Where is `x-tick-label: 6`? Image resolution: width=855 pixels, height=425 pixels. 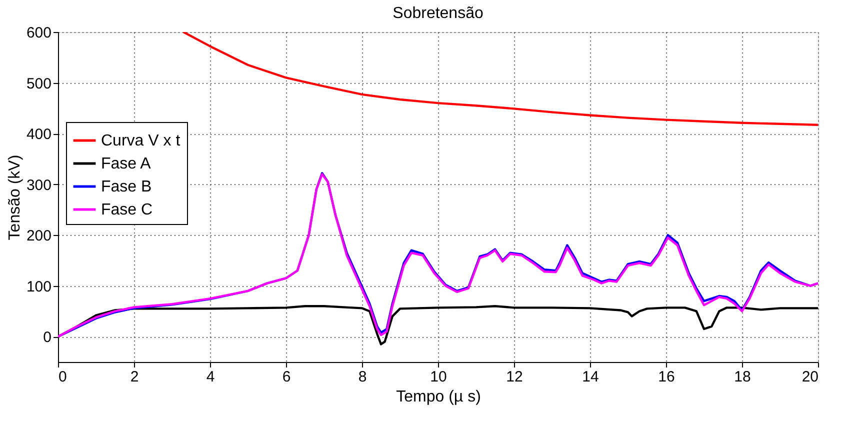
x-tick-label: 6 is located at coordinates (286, 377).